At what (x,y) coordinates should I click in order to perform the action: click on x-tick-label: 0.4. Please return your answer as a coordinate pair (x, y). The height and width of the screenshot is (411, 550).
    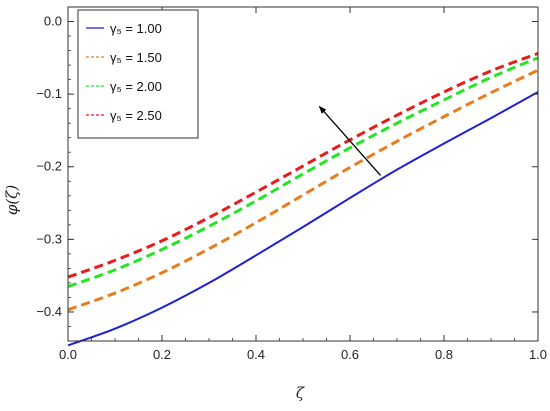
    Looking at the image, I should click on (256, 354).